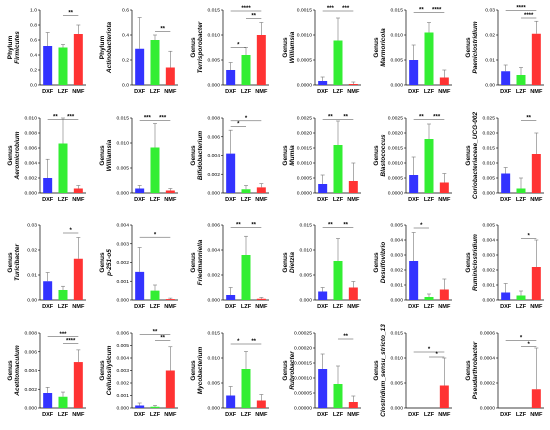 The height and width of the screenshot is (430, 550). I want to click on y-axis-label-taxon: p-251-o5, so click(109, 263).